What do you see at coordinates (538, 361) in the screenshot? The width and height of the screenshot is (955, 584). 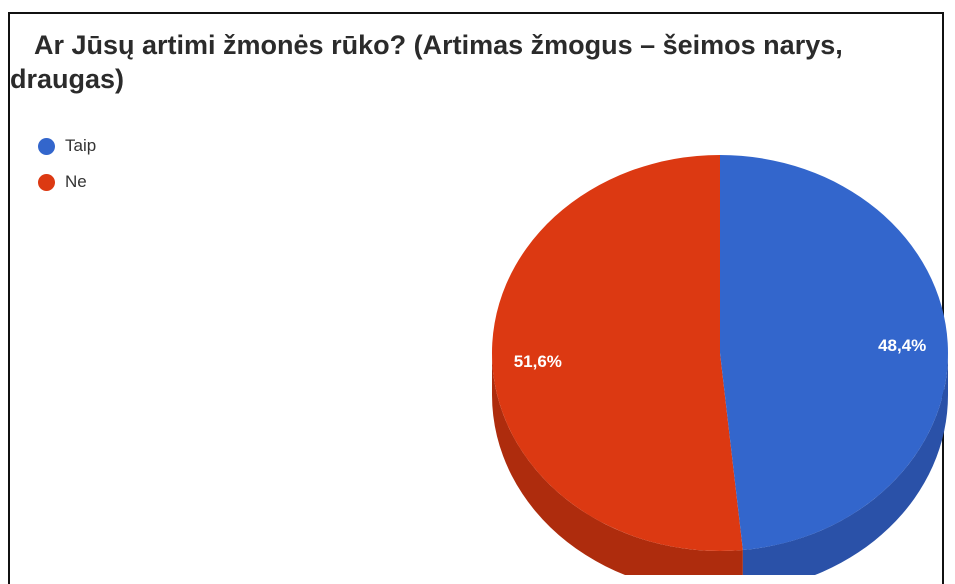 I see `slice-label-ne: 51,6%` at bounding box center [538, 361].